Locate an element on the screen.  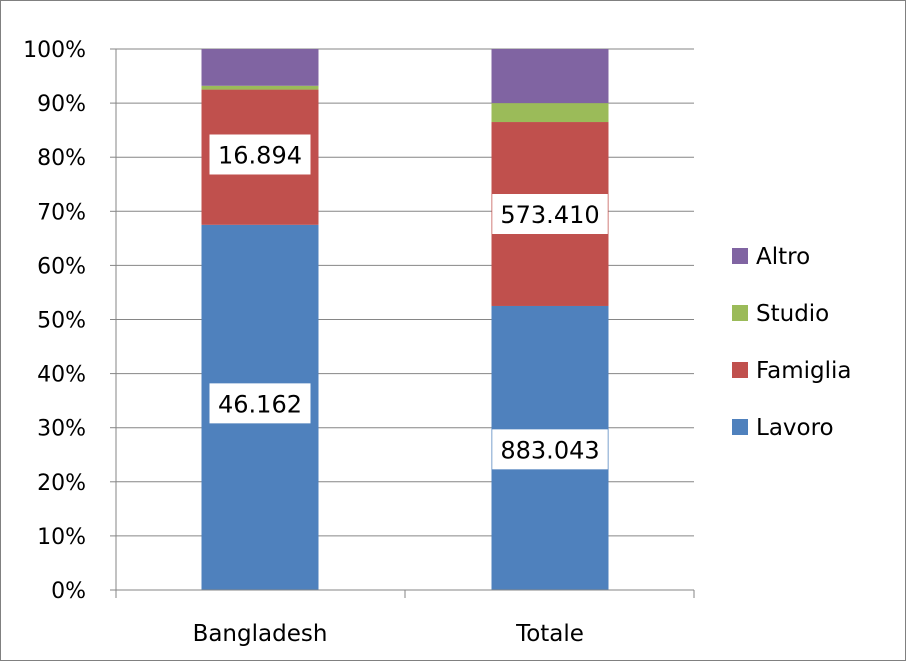
bar-segment-altro-bangladesh is located at coordinates (260, 67).